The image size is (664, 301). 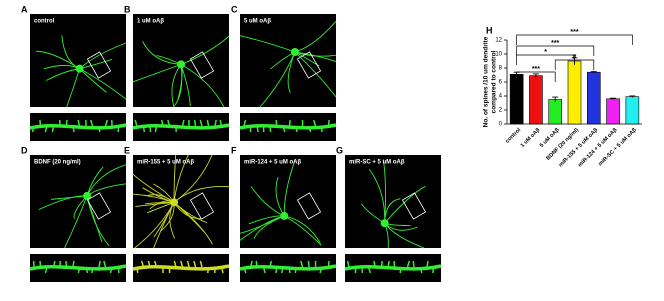 What do you see at coordinates (273, 163) in the screenshot?
I see `panel-label: miR-124 + 5 uM oAβ` at bounding box center [273, 163].